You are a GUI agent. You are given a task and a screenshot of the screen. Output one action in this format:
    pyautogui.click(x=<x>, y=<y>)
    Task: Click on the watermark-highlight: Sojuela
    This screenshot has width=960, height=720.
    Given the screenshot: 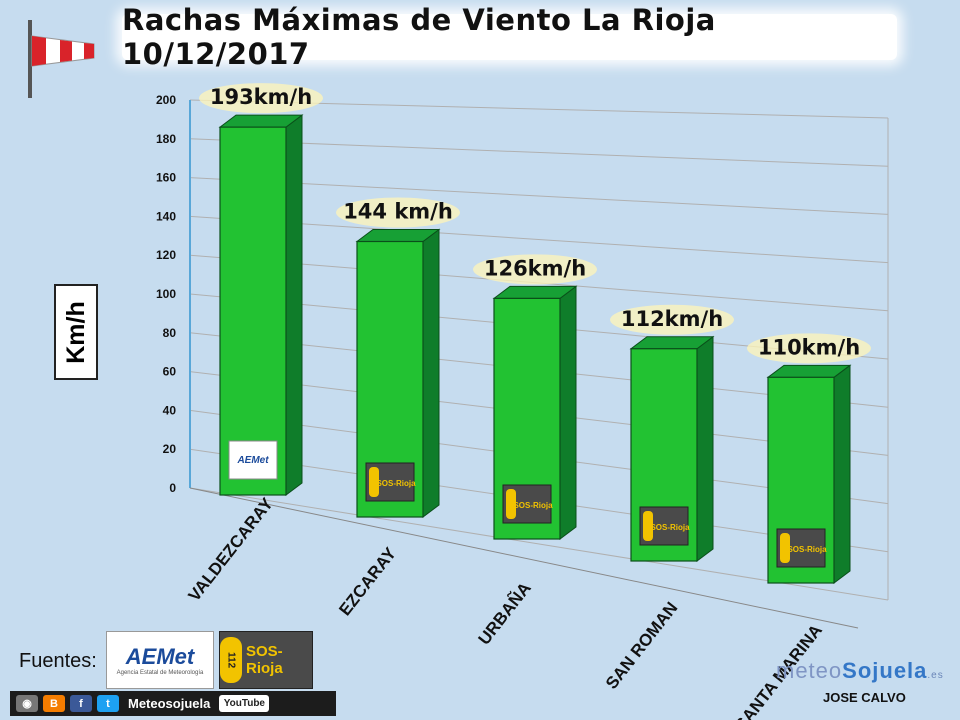 What is the action you would take?
    pyautogui.click(x=885, y=670)
    